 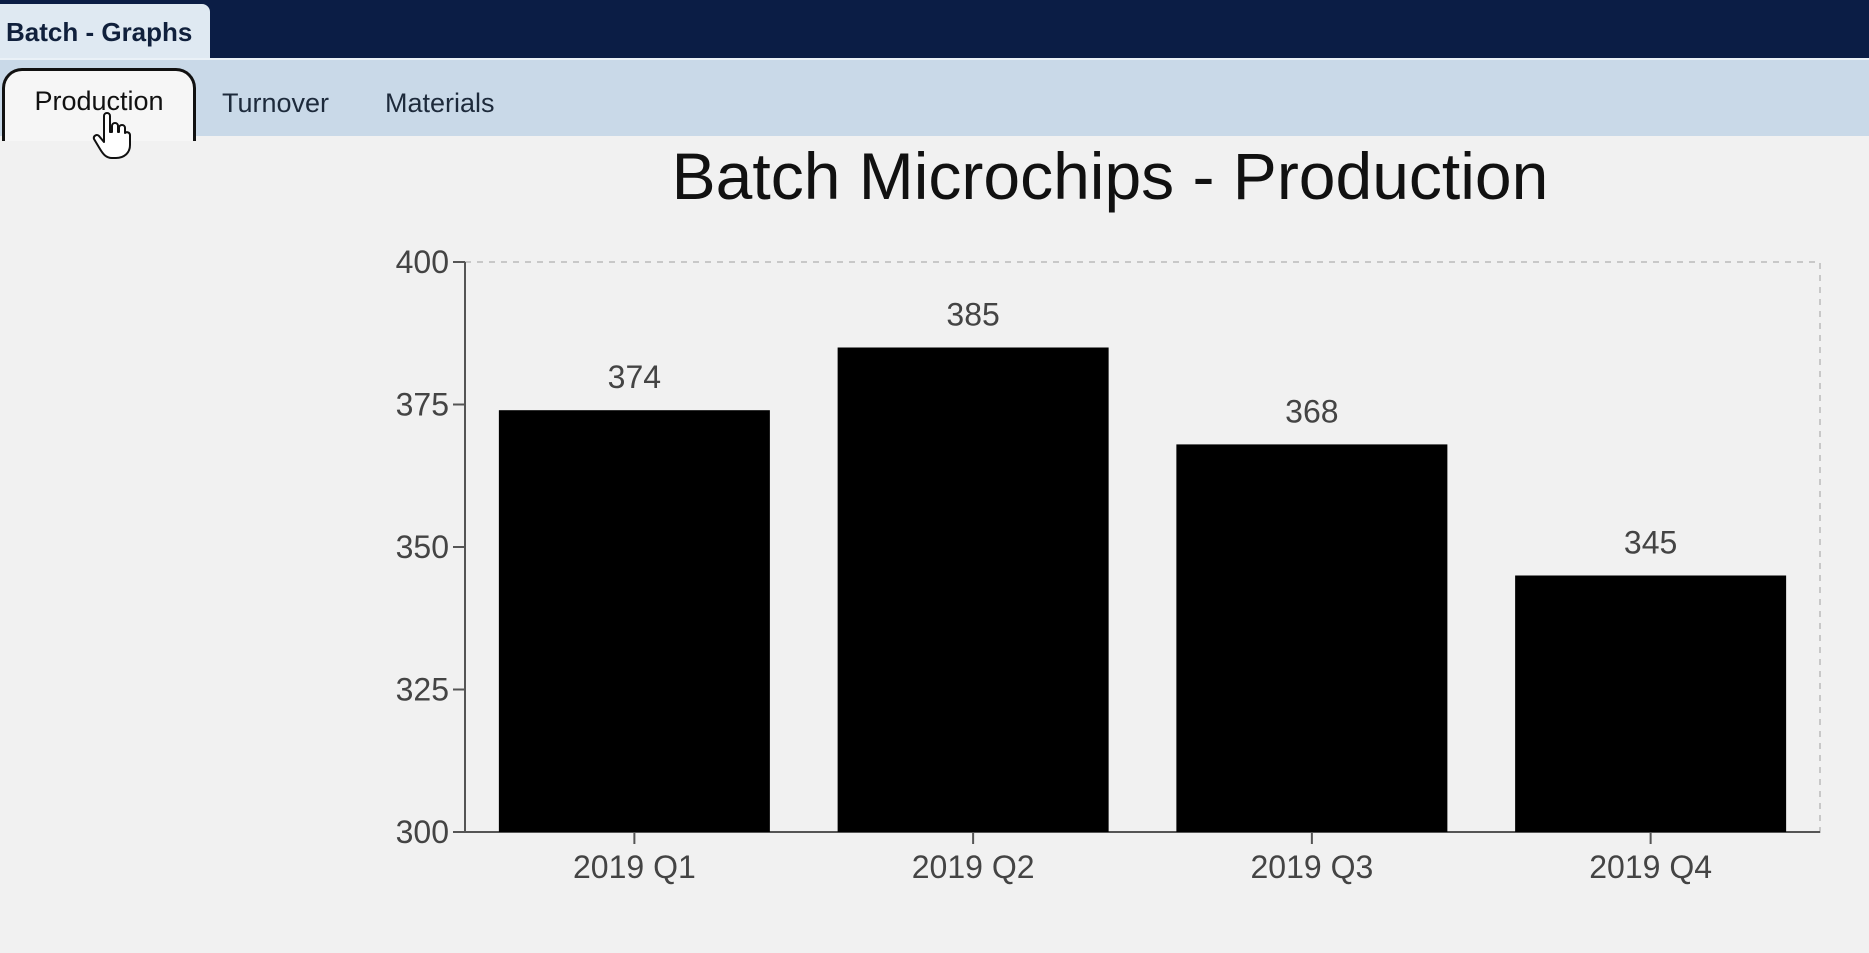 What do you see at coordinates (1650, 543) in the screenshot?
I see `bar-value-label: 345` at bounding box center [1650, 543].